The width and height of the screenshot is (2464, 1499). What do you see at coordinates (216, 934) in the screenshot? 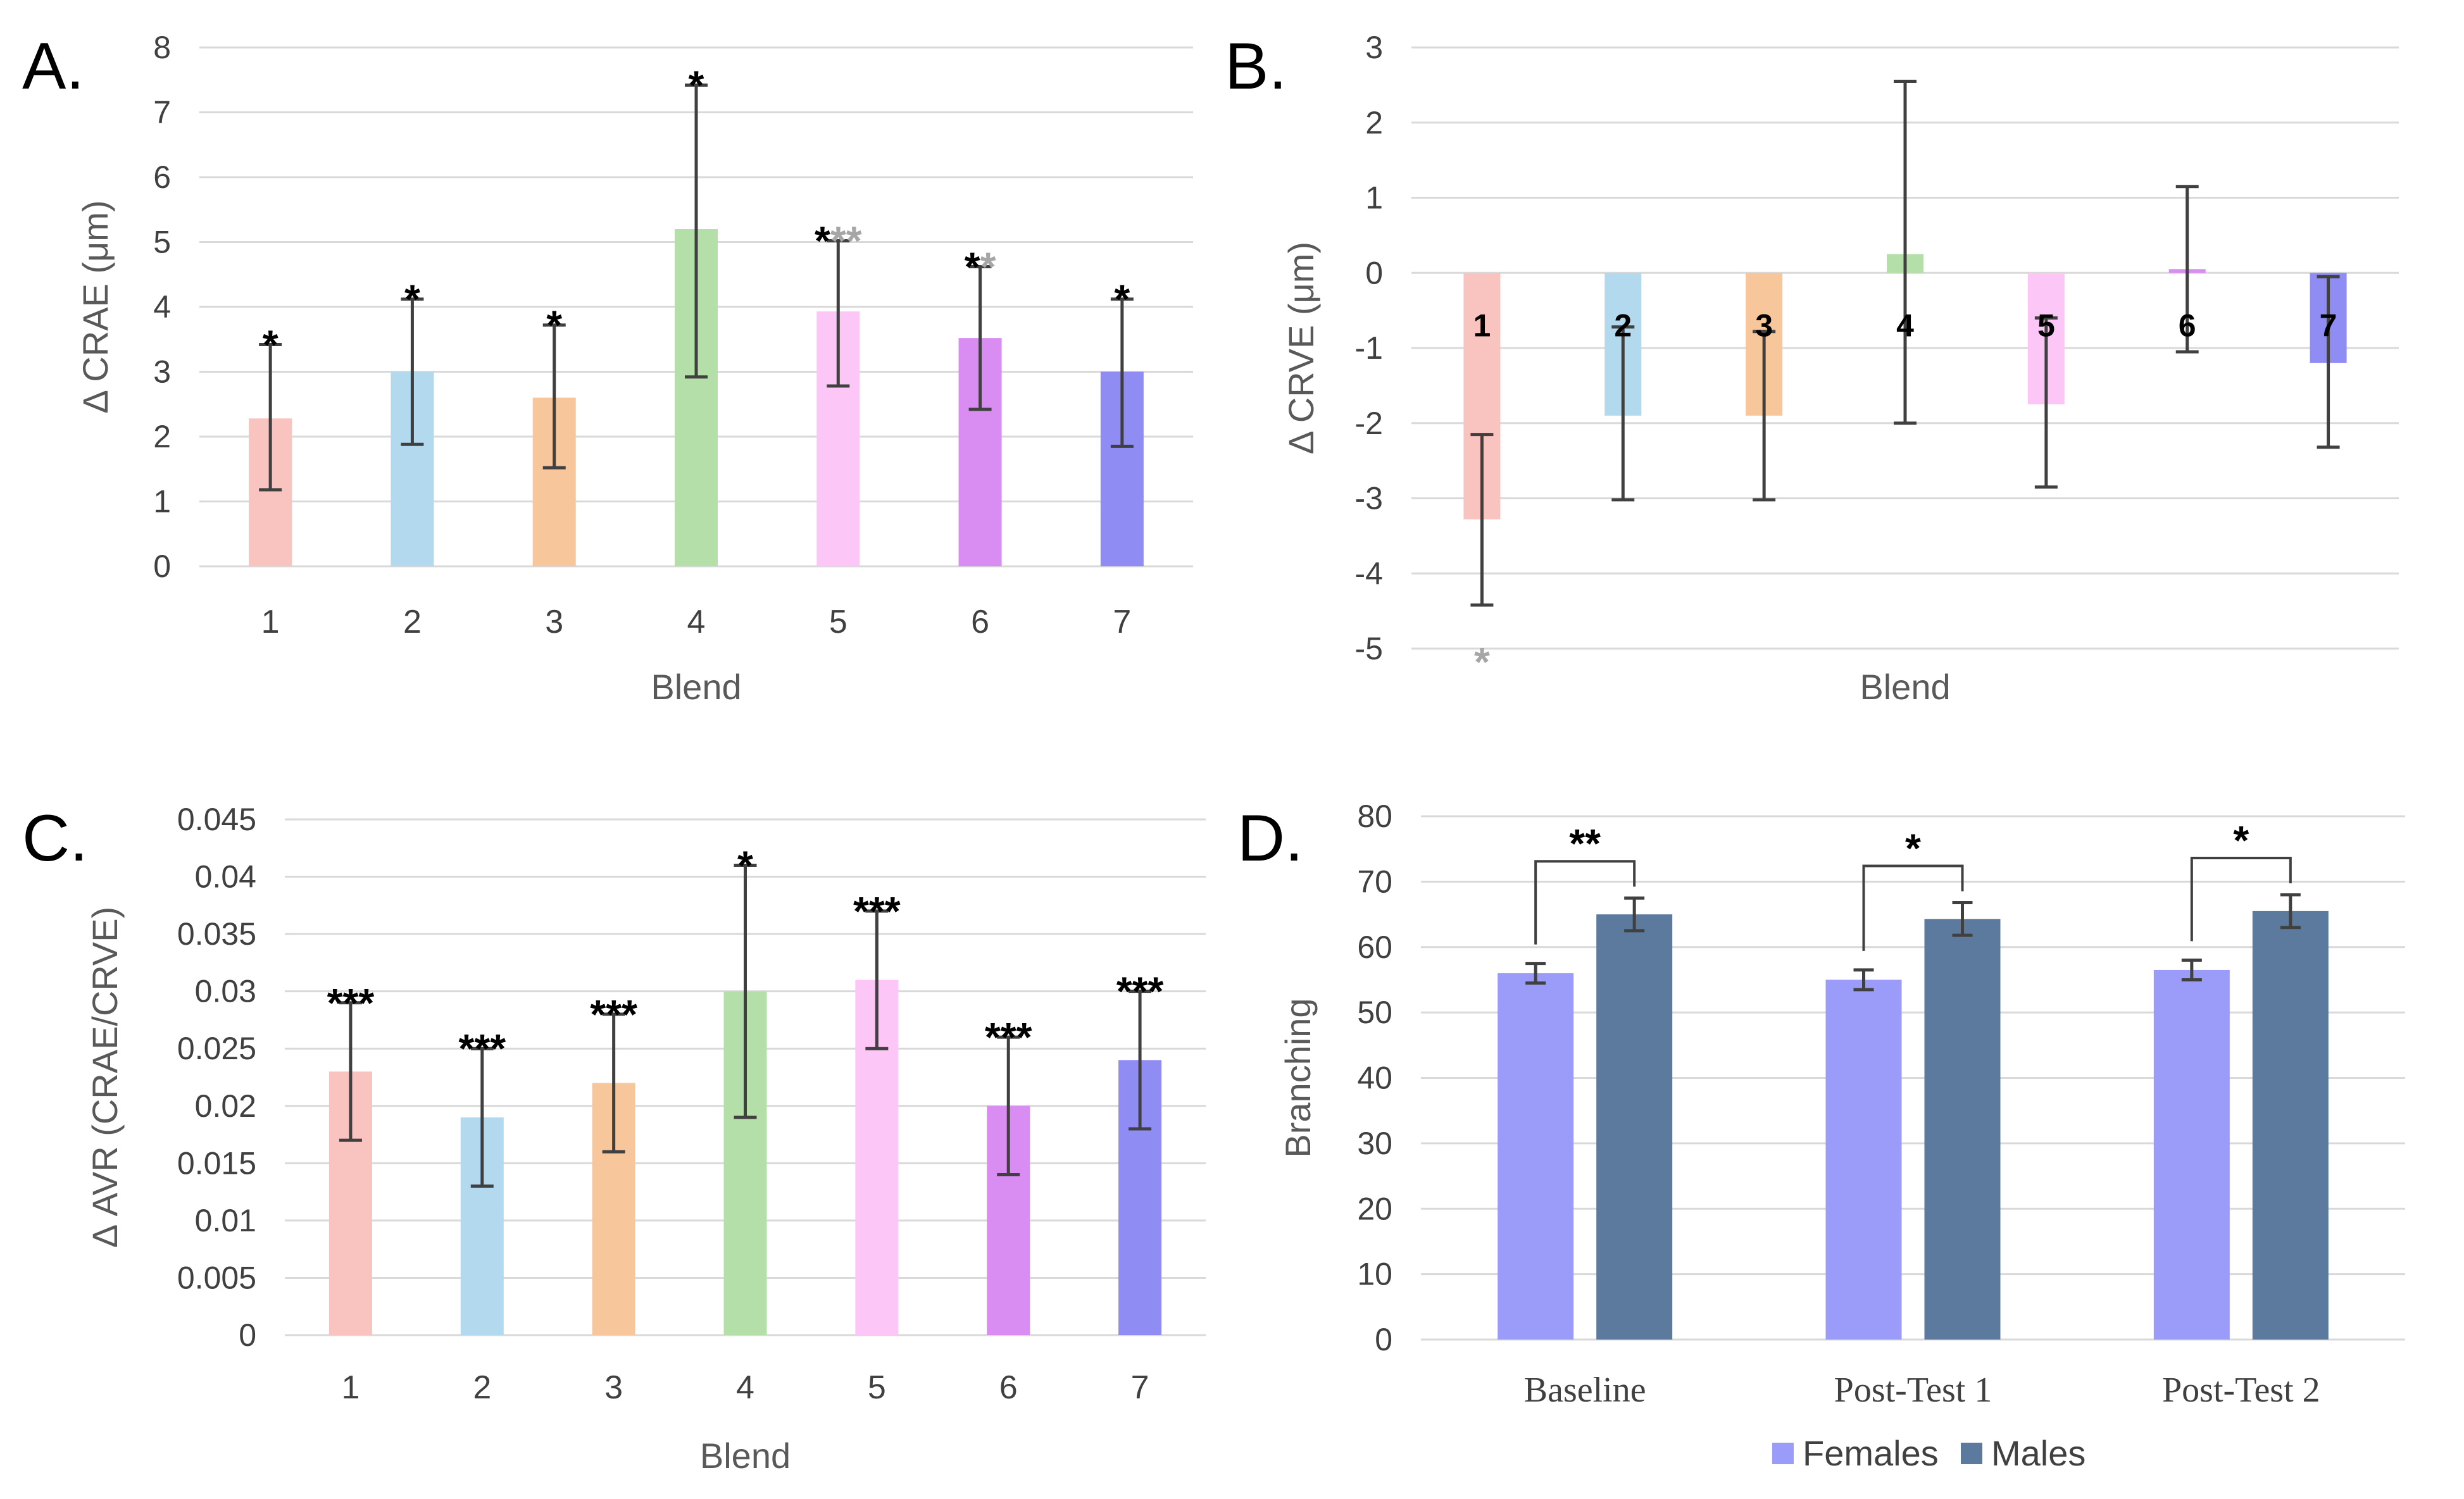
I see `y-tick-label: 0.035` at bounding box center [216, 934].